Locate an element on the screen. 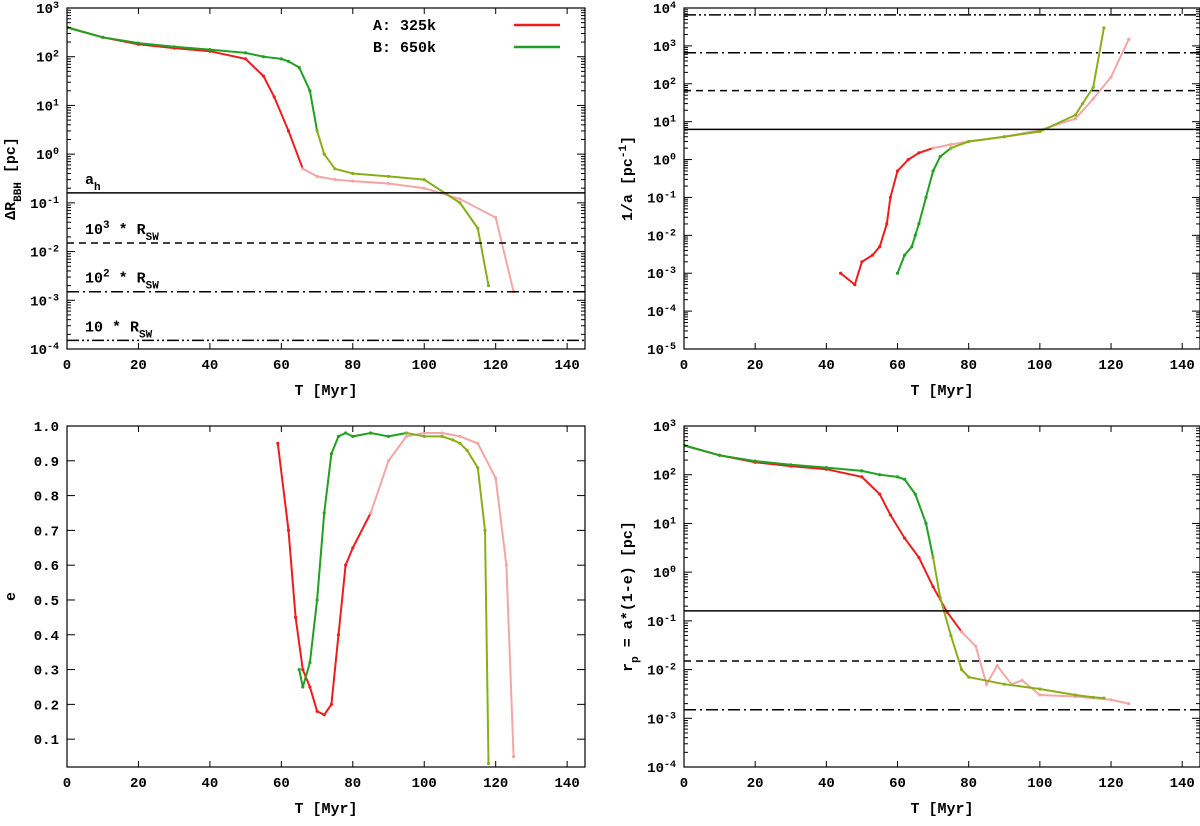 The image size is (1200, 826). y-tick-label: 0.3 is located at coordinates (46, 672).